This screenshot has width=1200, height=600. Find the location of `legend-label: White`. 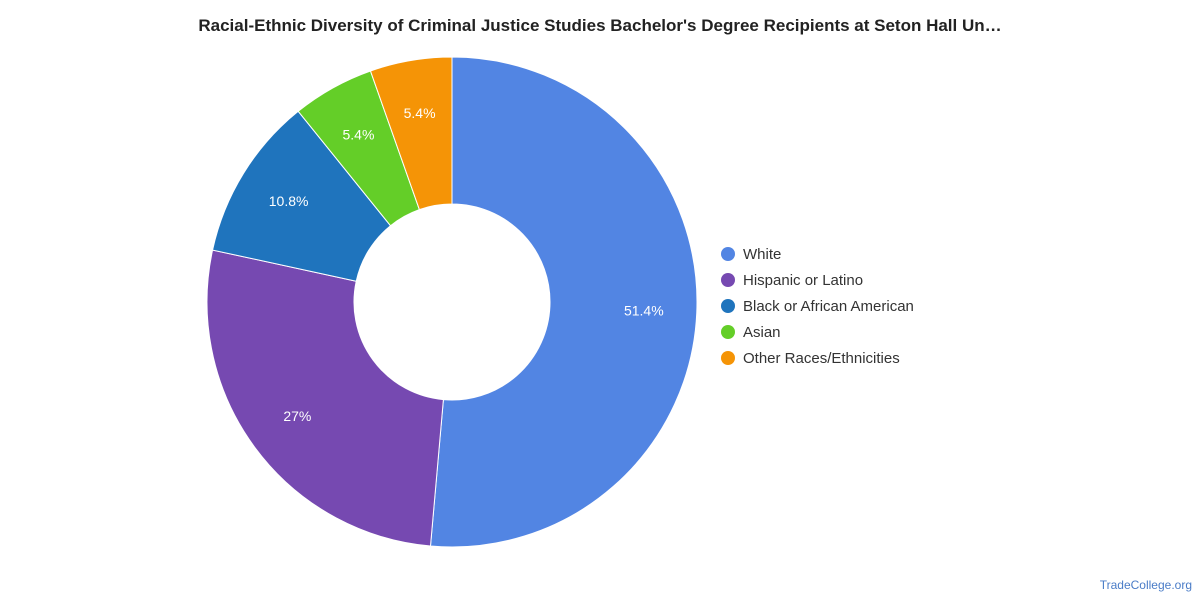

legend-label: White is located at coordinates (762, 254).